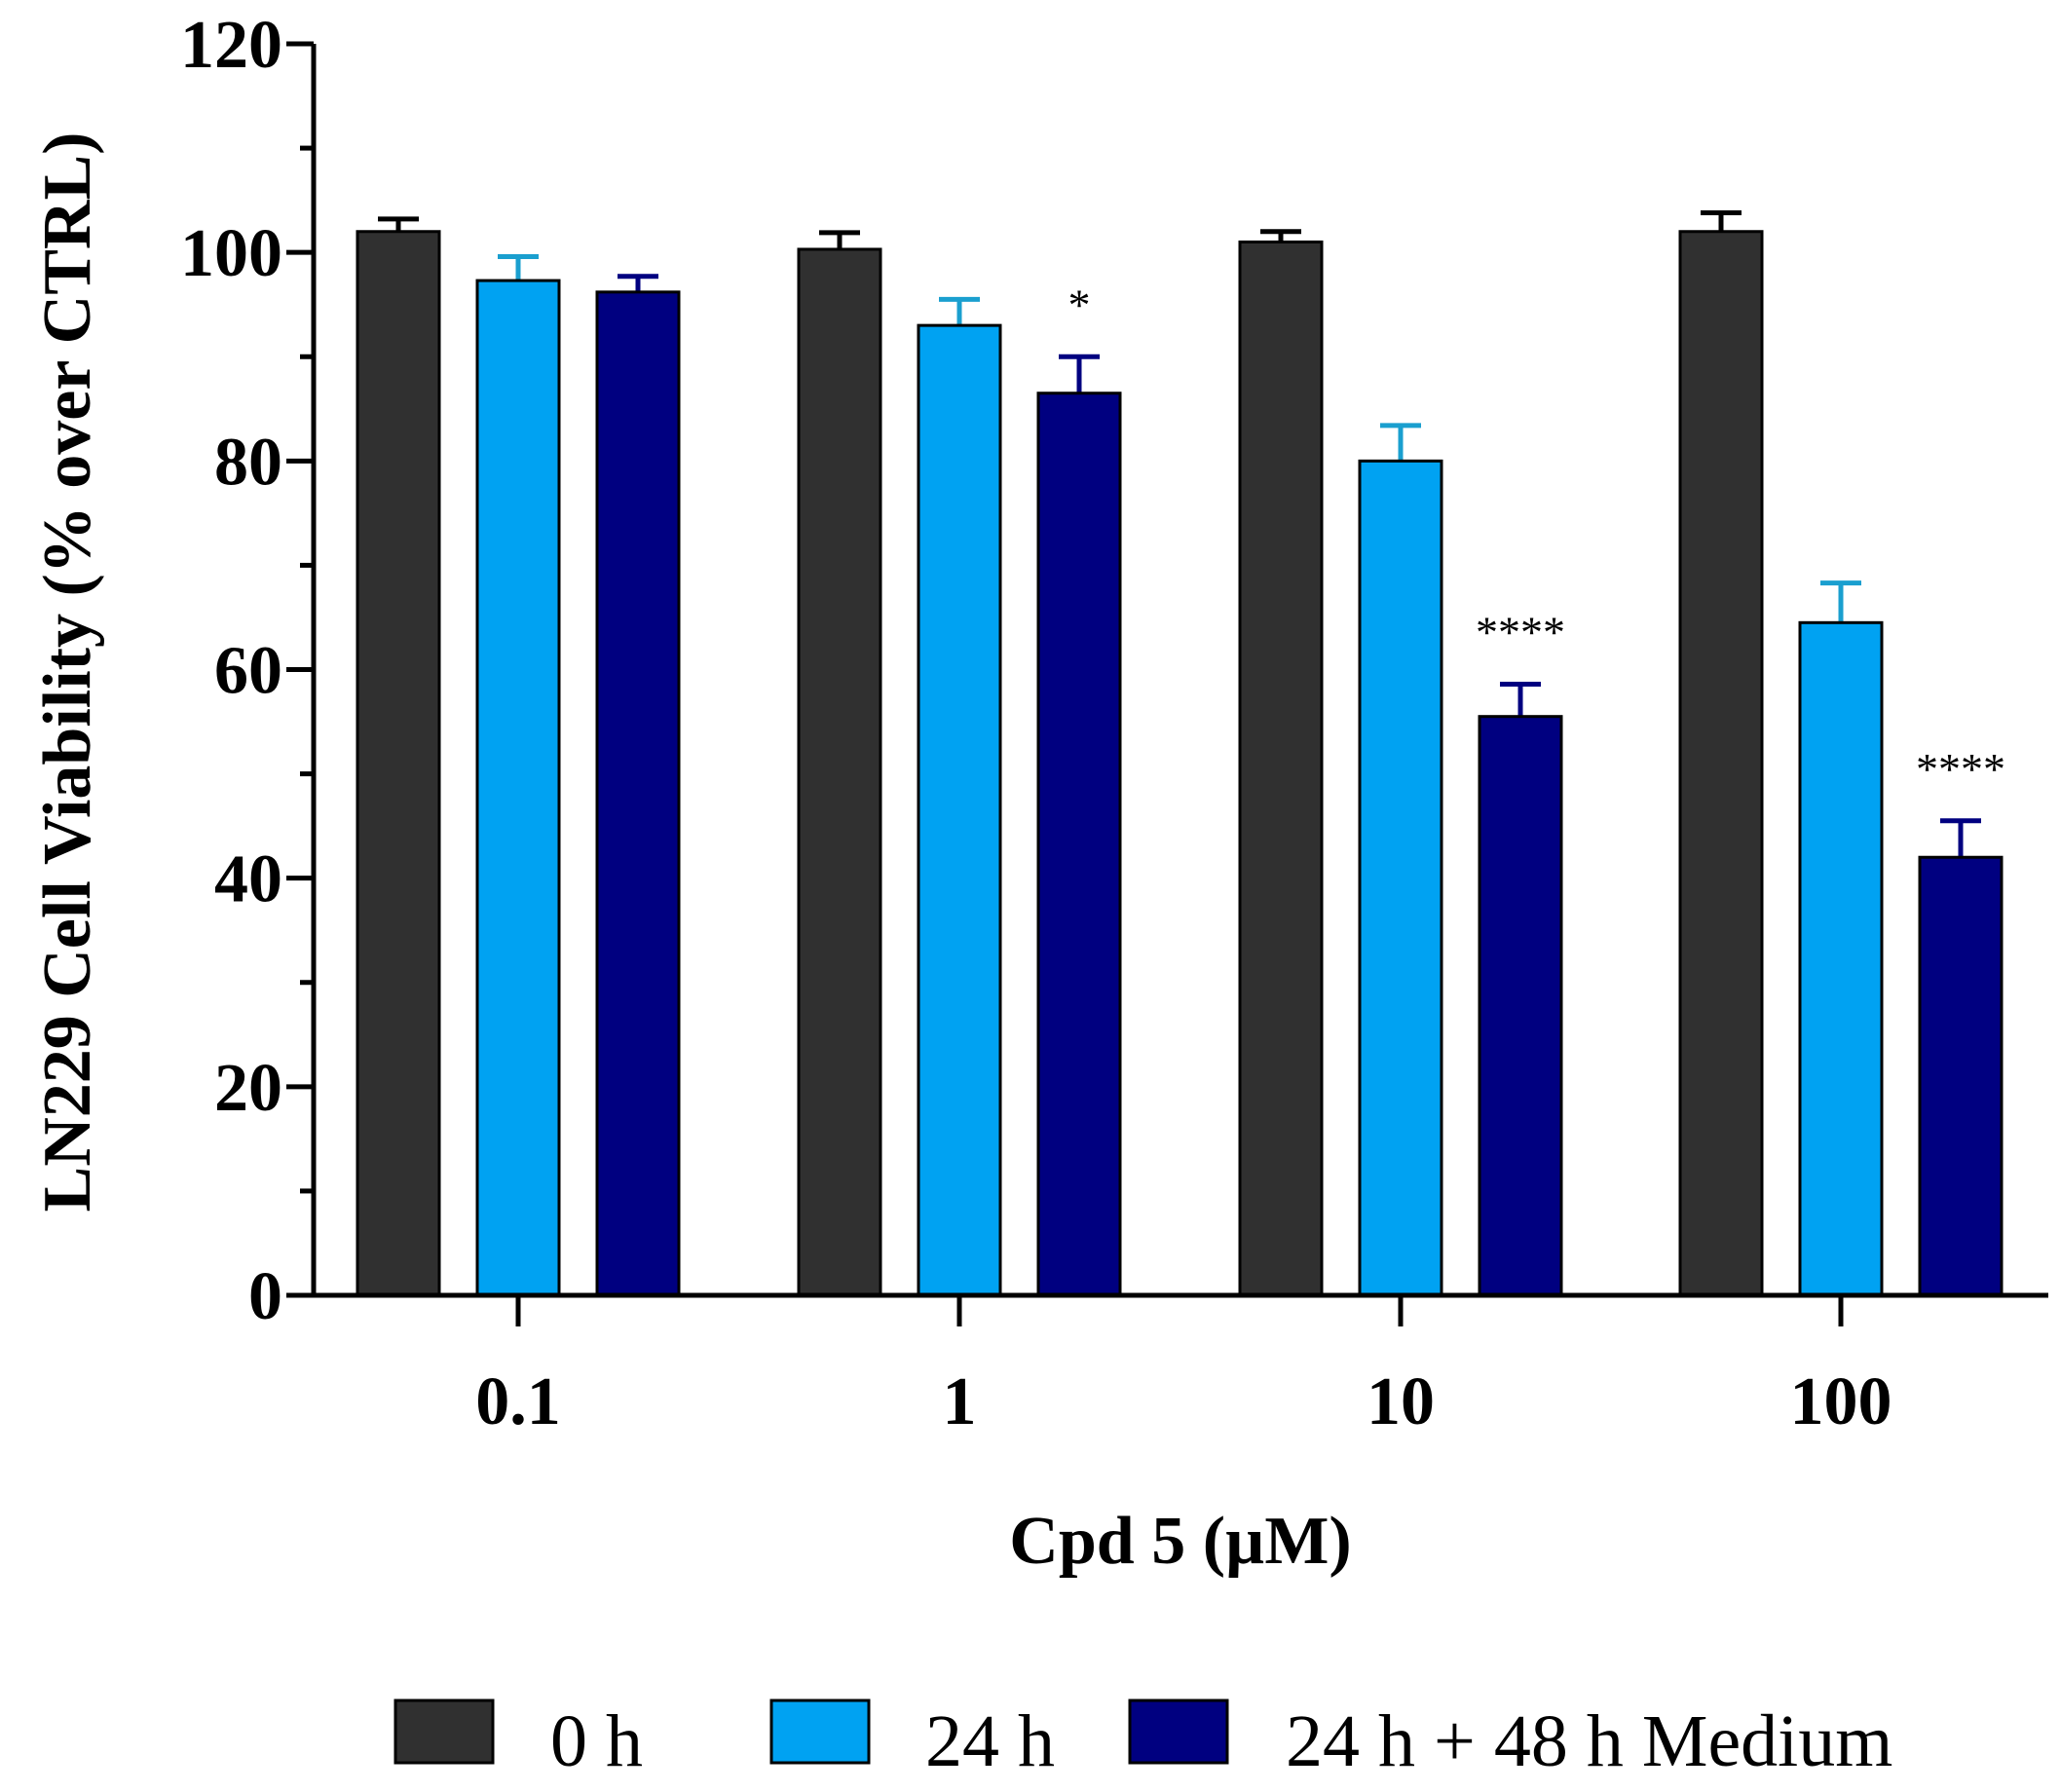 The width and height of the screenshot is (2060, 1792). What do you see at coordinates (1589, 1741) in the screenshot?
I see `legend-label: 24 h + 48 h Medium` at bounding box center [1589, 1741].